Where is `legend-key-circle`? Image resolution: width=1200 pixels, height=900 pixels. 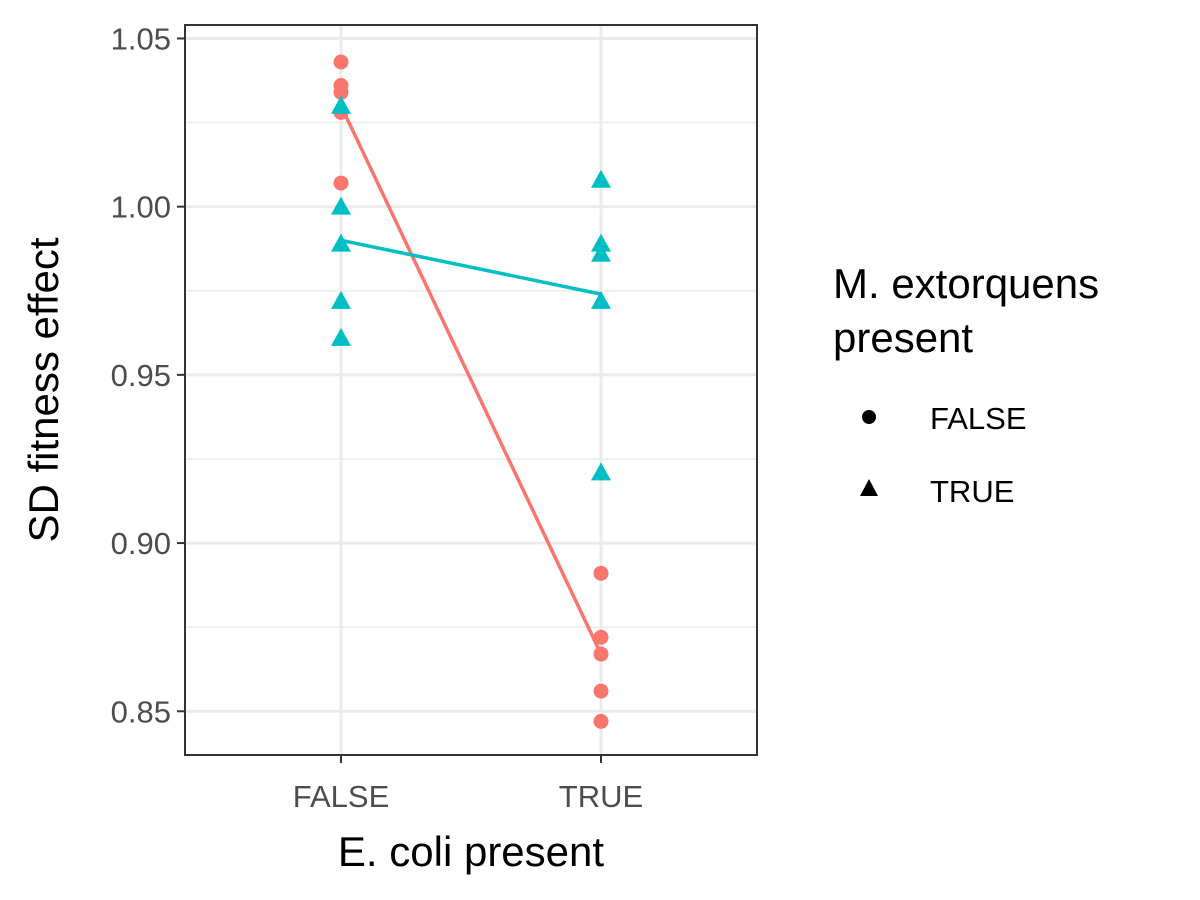 legend-key-circle is located at coordinates (869, 417).